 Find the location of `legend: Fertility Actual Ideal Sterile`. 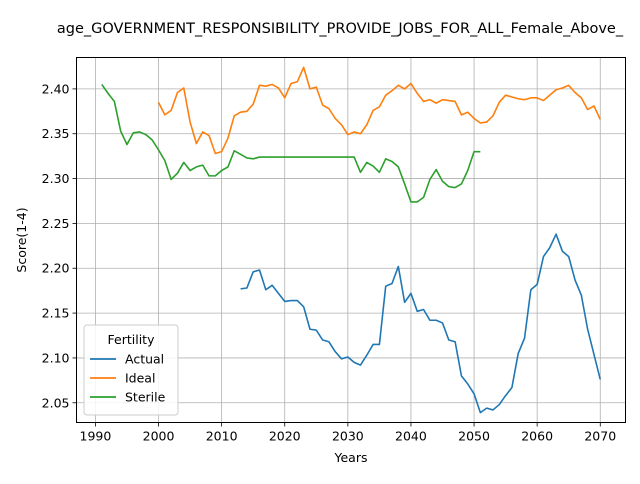

legend: Fertility Actual Ideal Sterile is located at coordinates (131, 370).